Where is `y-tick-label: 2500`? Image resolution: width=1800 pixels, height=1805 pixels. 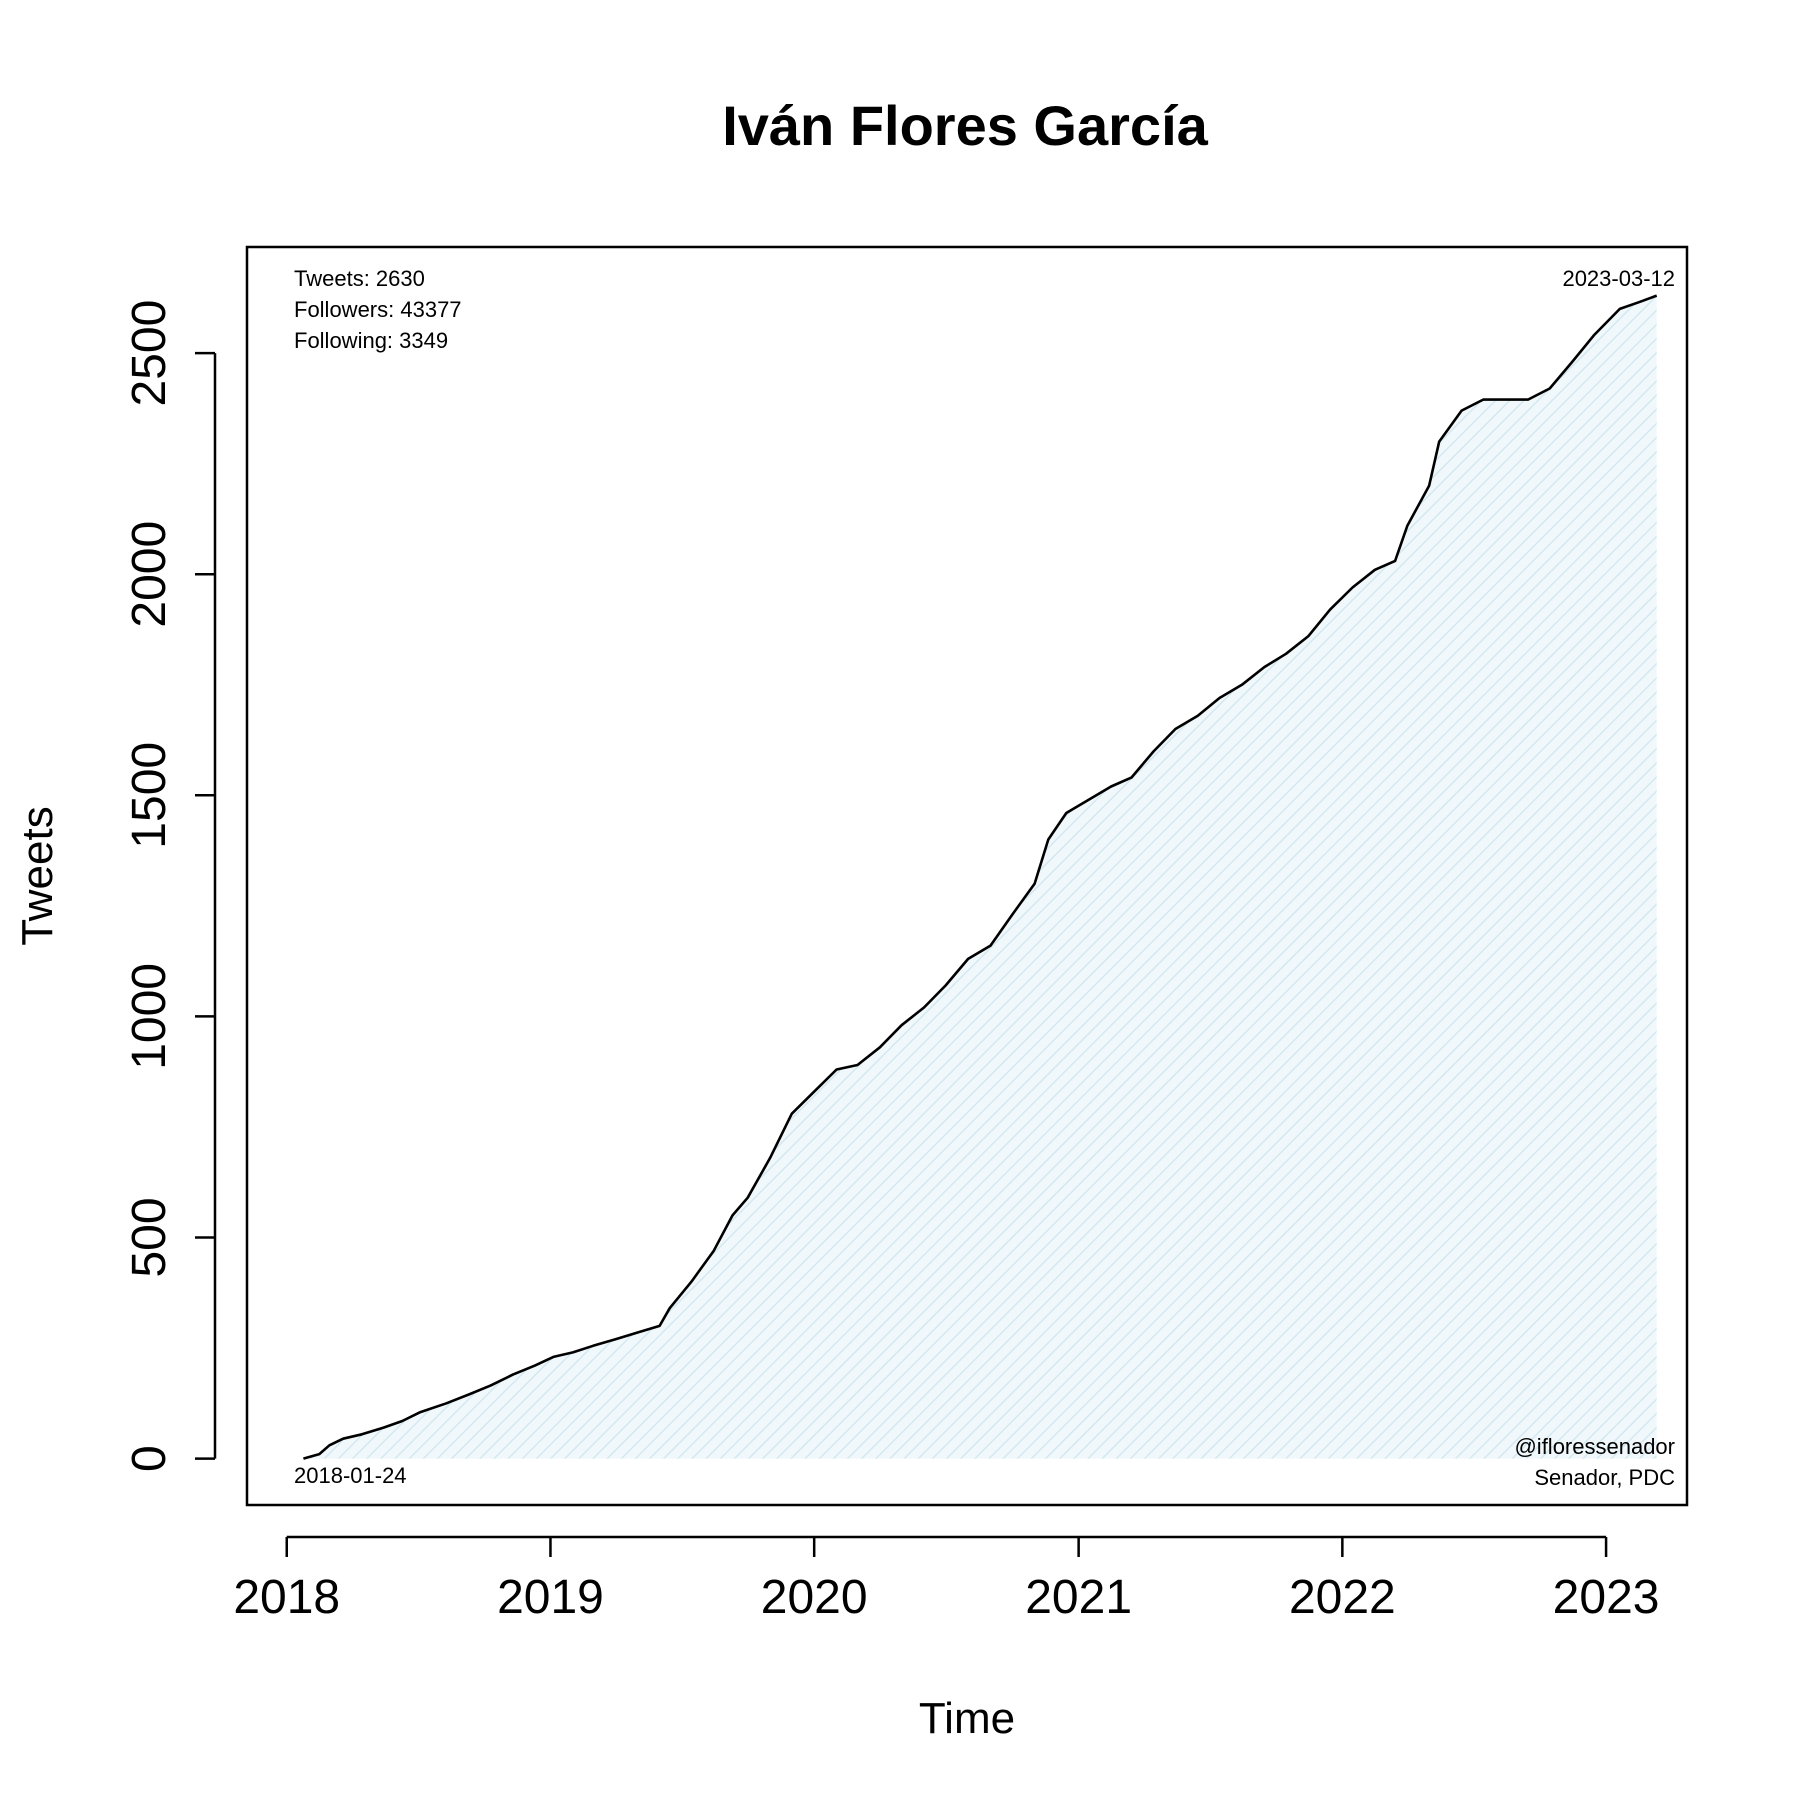
y-tick-label: 2500 is located at coordinates (149, 353).